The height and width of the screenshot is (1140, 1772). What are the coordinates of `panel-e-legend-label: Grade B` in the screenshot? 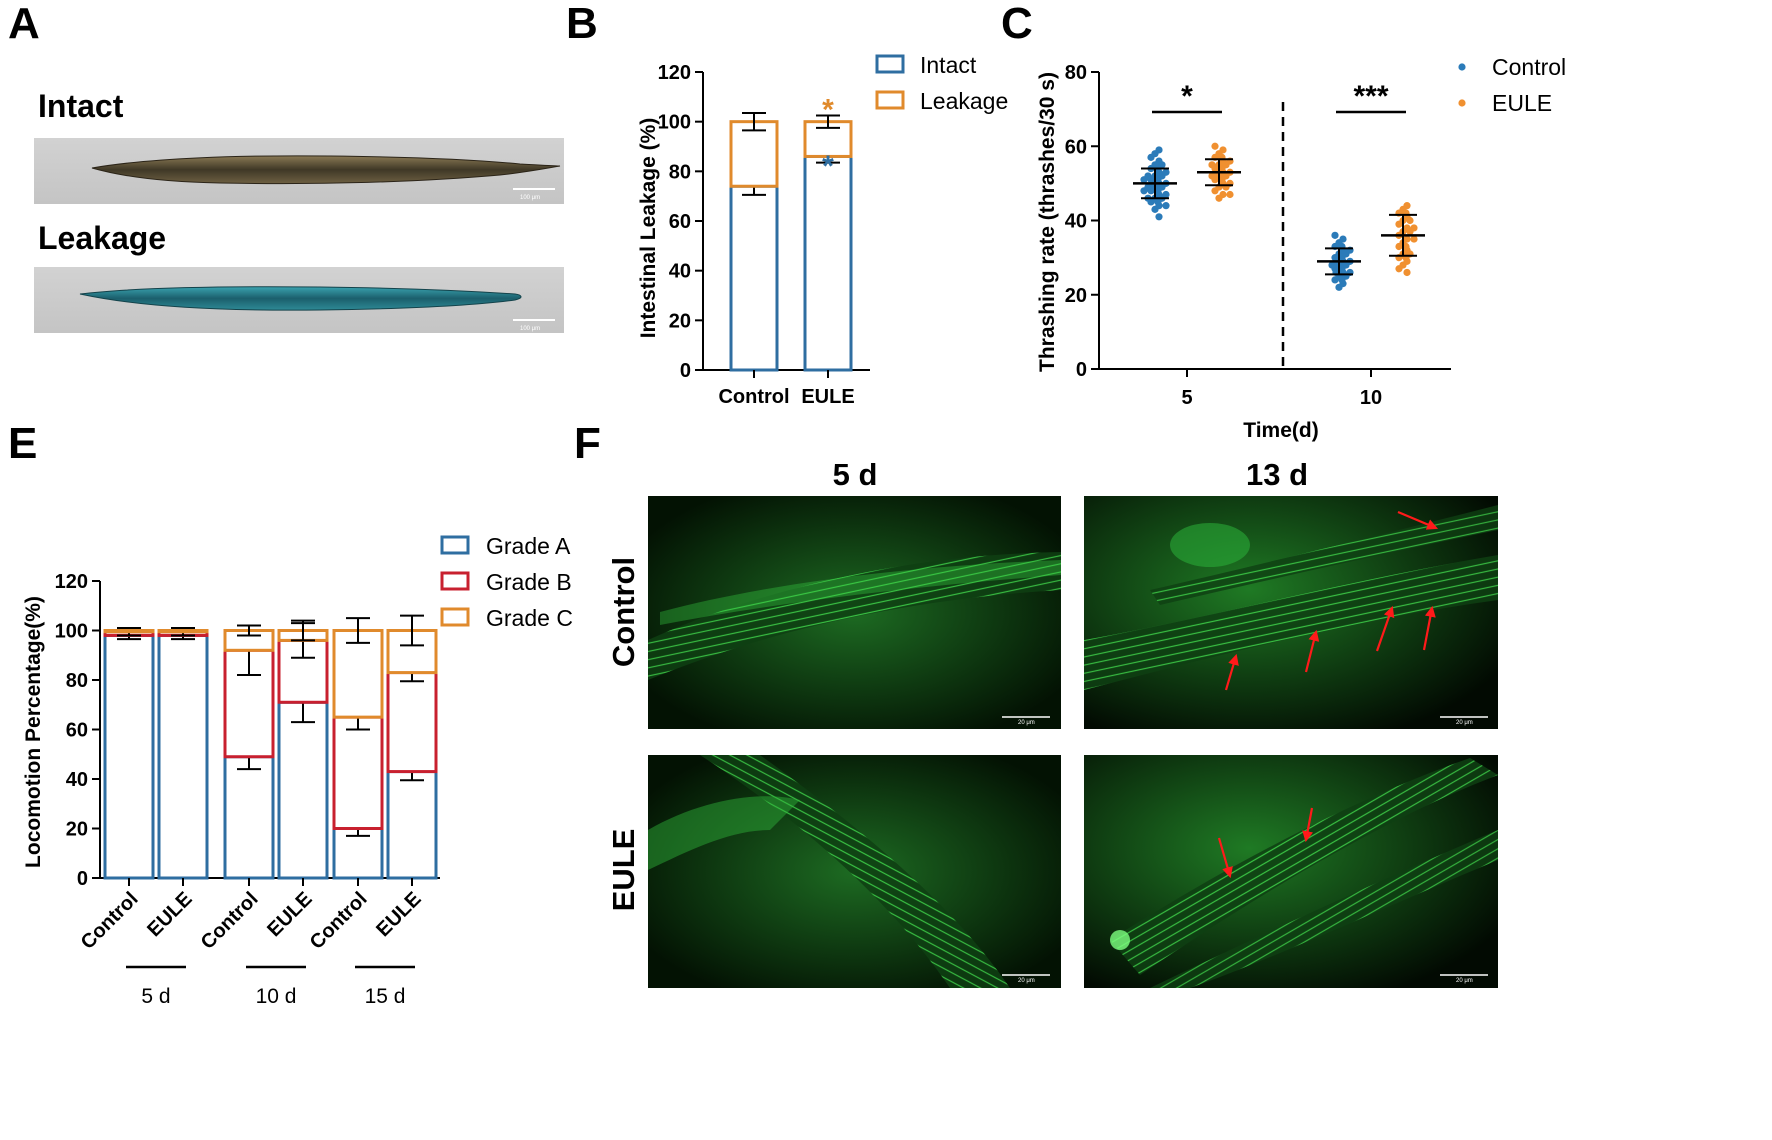 It's located at (529, 582).